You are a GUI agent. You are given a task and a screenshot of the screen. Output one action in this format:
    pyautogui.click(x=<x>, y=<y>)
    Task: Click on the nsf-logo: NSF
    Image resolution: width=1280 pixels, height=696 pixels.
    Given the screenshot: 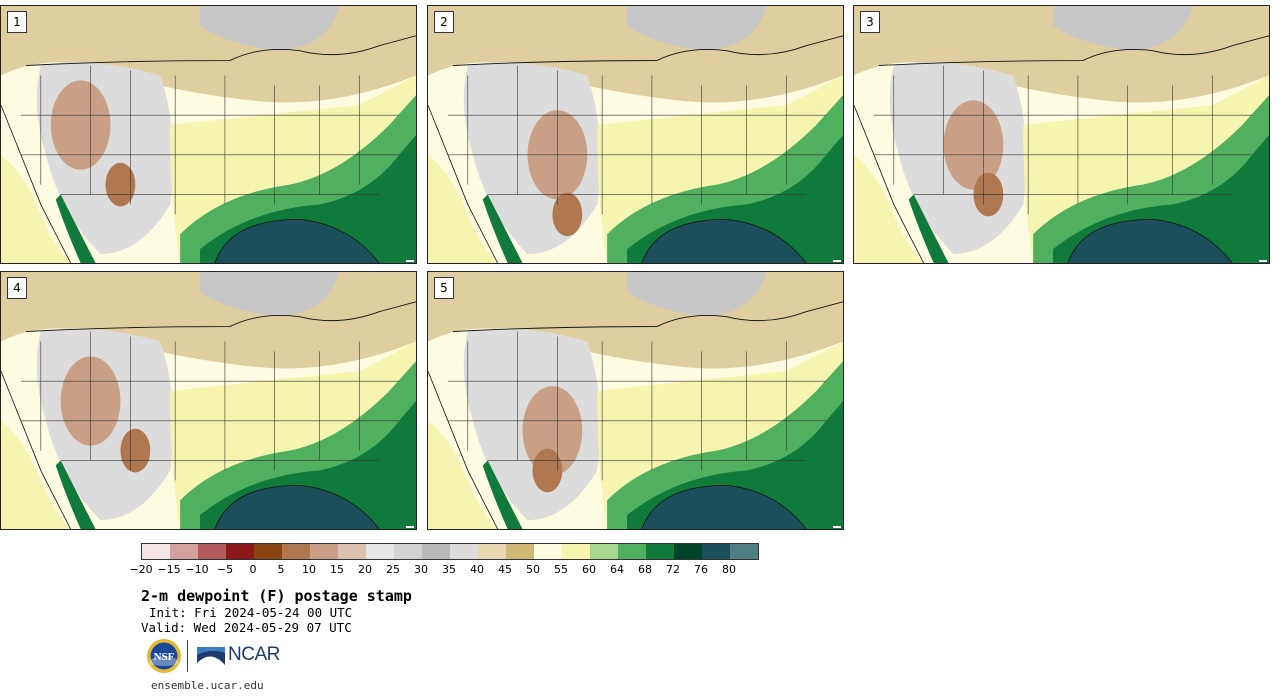 What is the action you would take?
    pyautogui.click(x=164, y=656)
    